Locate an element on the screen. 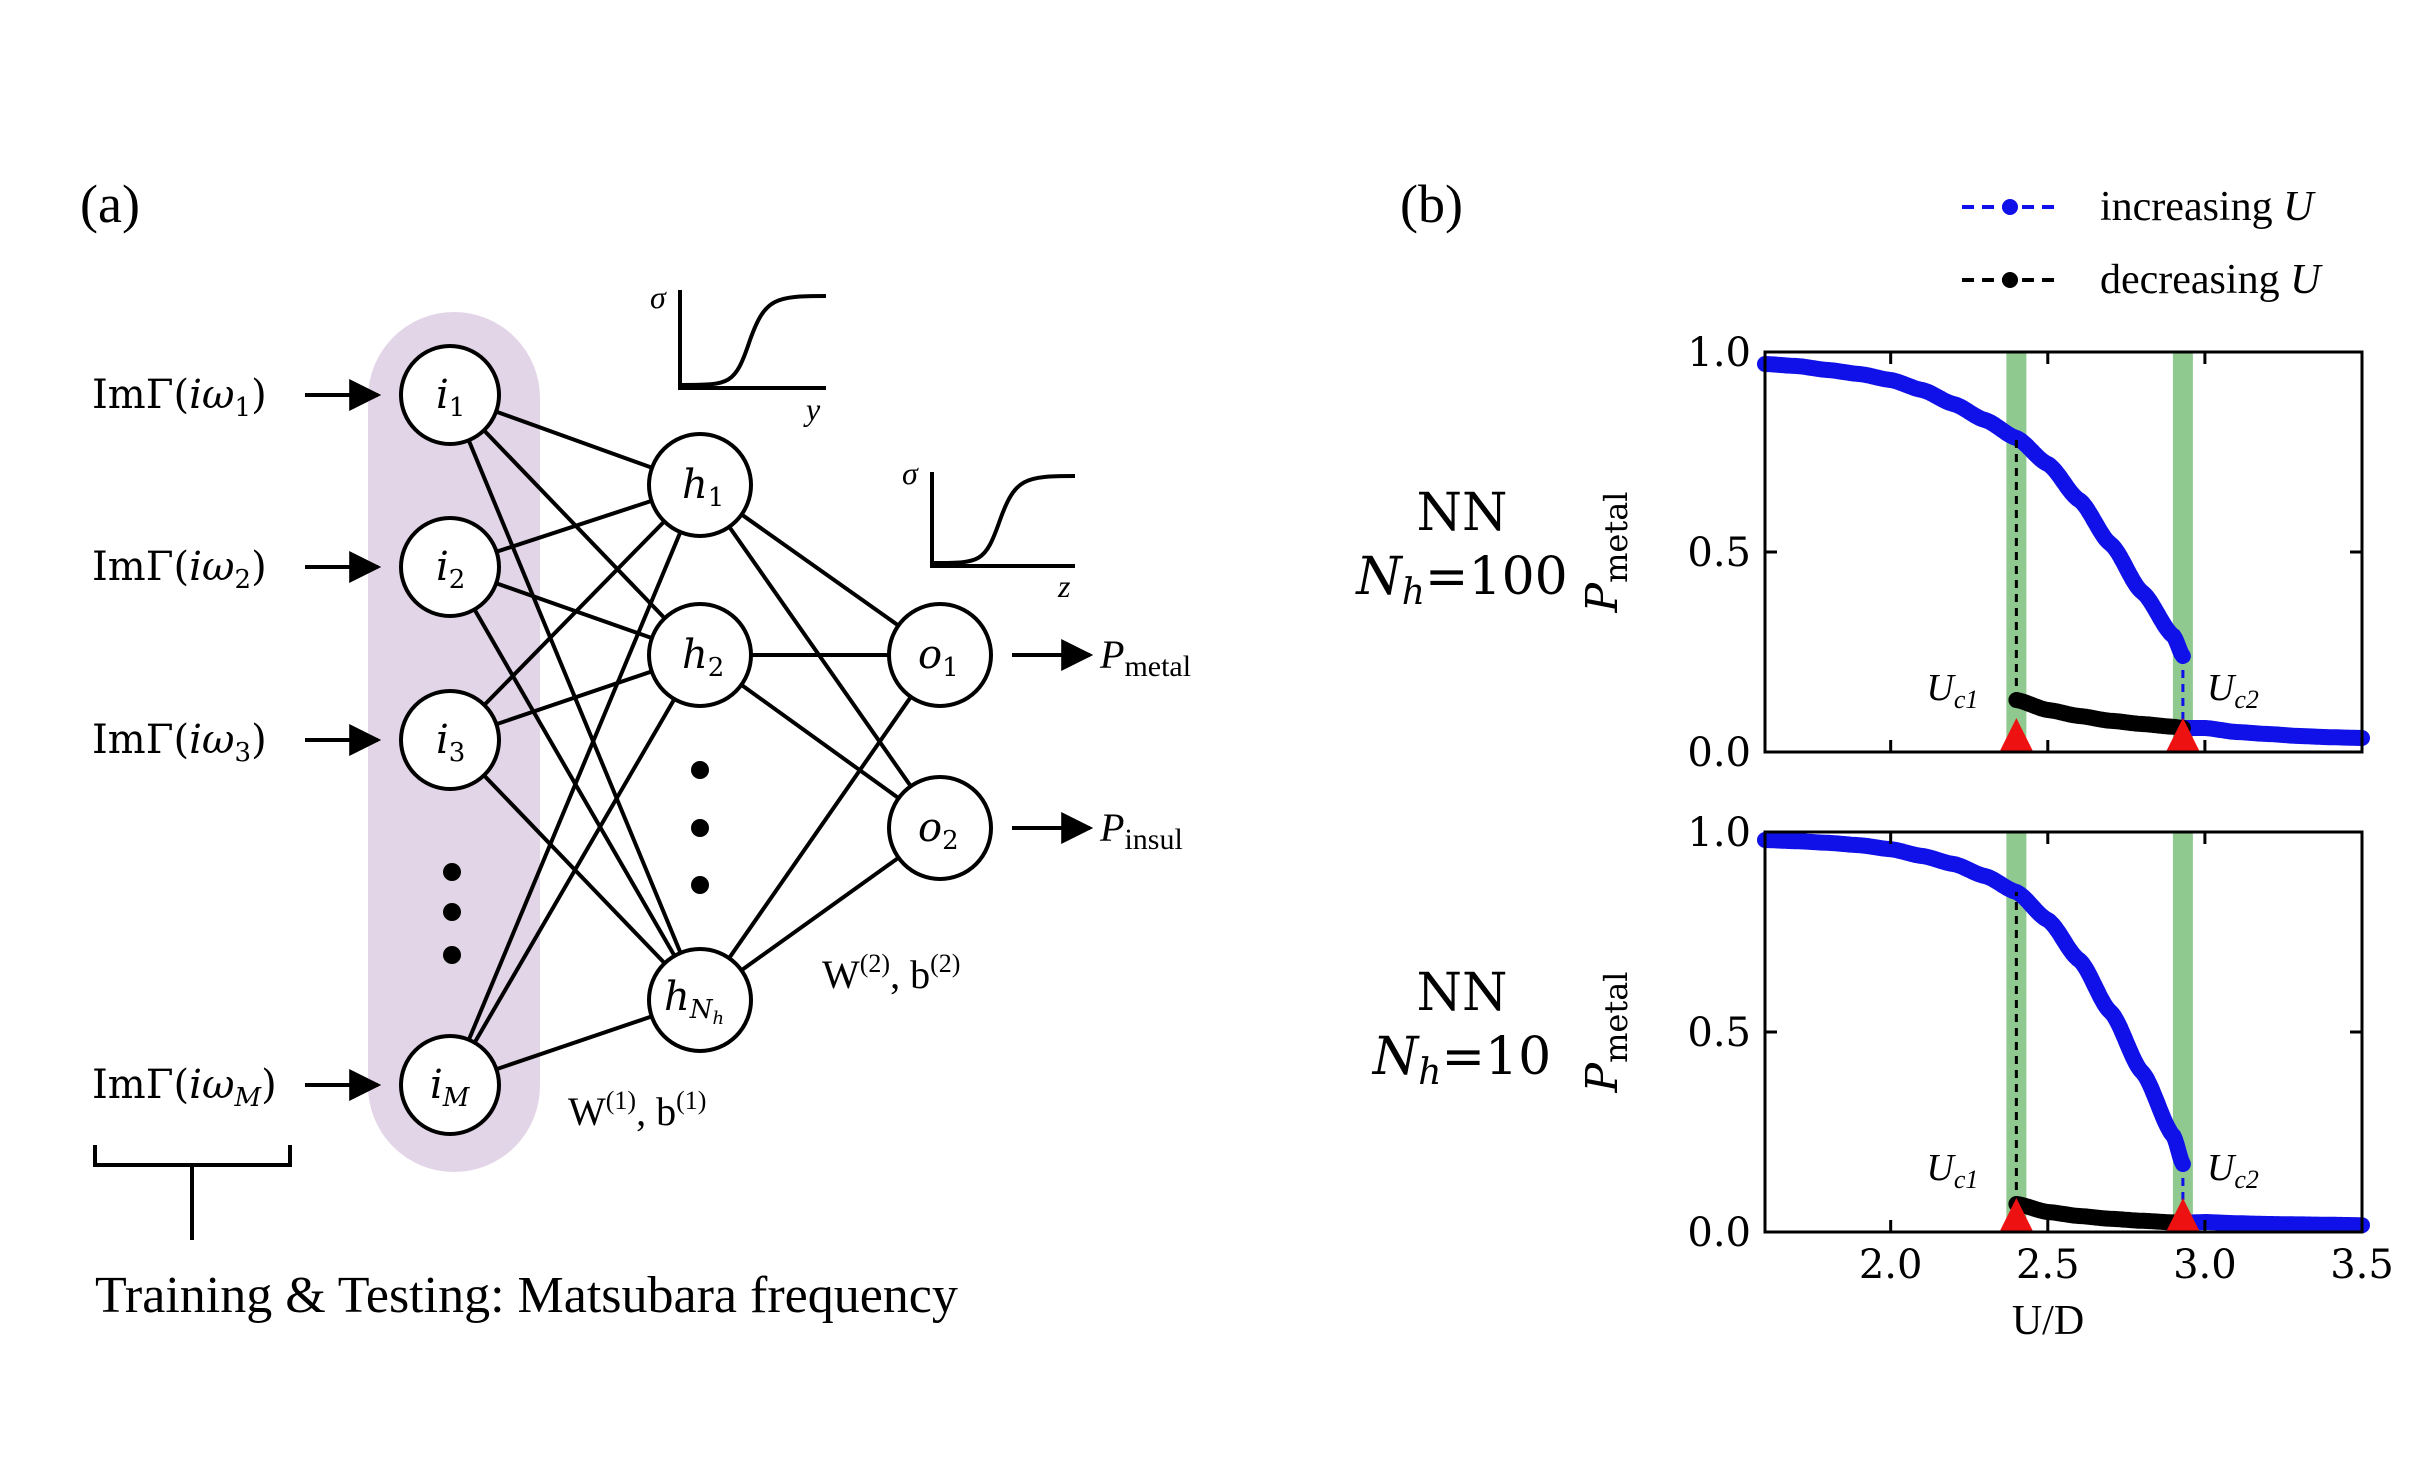 Image resolution: width=2412 pixels, height=1480 pixels. input-node-m: iM is located at coordinates (450, 1085).